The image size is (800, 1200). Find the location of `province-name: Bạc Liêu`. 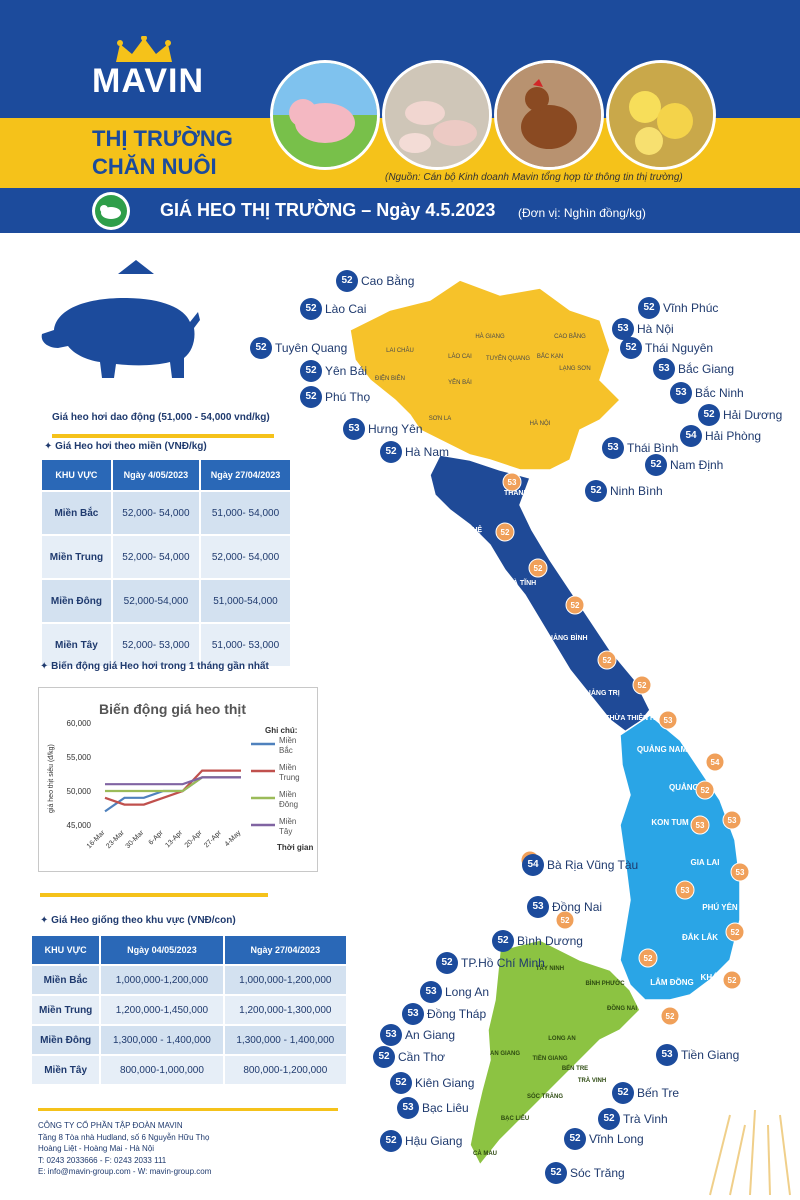

province-name: Bạc Liêu is located at coordinates (445, 1108).